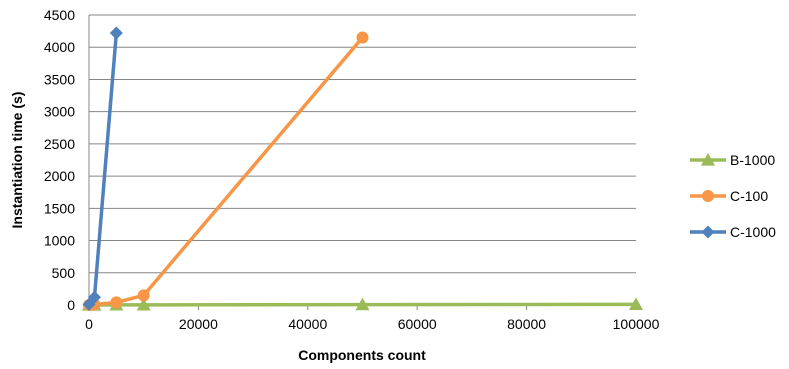  I want to click on legend-entry: B-1000, so click(732, 160).